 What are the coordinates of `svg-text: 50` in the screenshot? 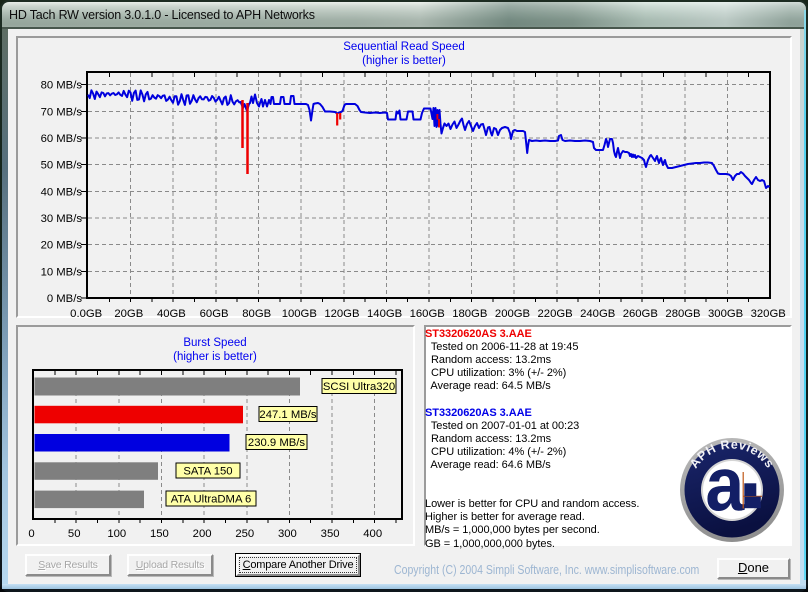 It's located at (74, 534).